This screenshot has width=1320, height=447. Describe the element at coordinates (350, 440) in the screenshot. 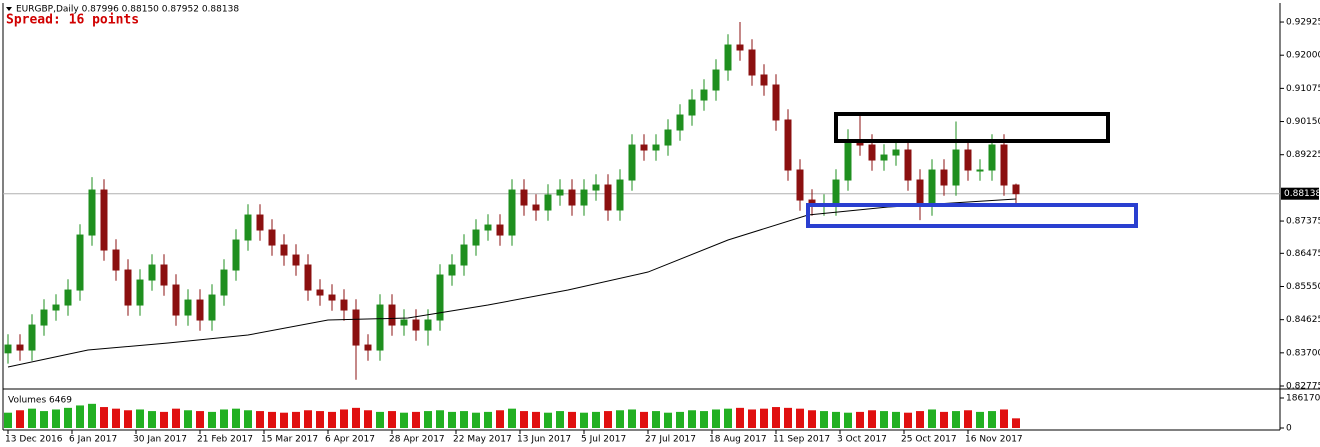

I see `x-tick-label: 6 Apr 2017` at that location.